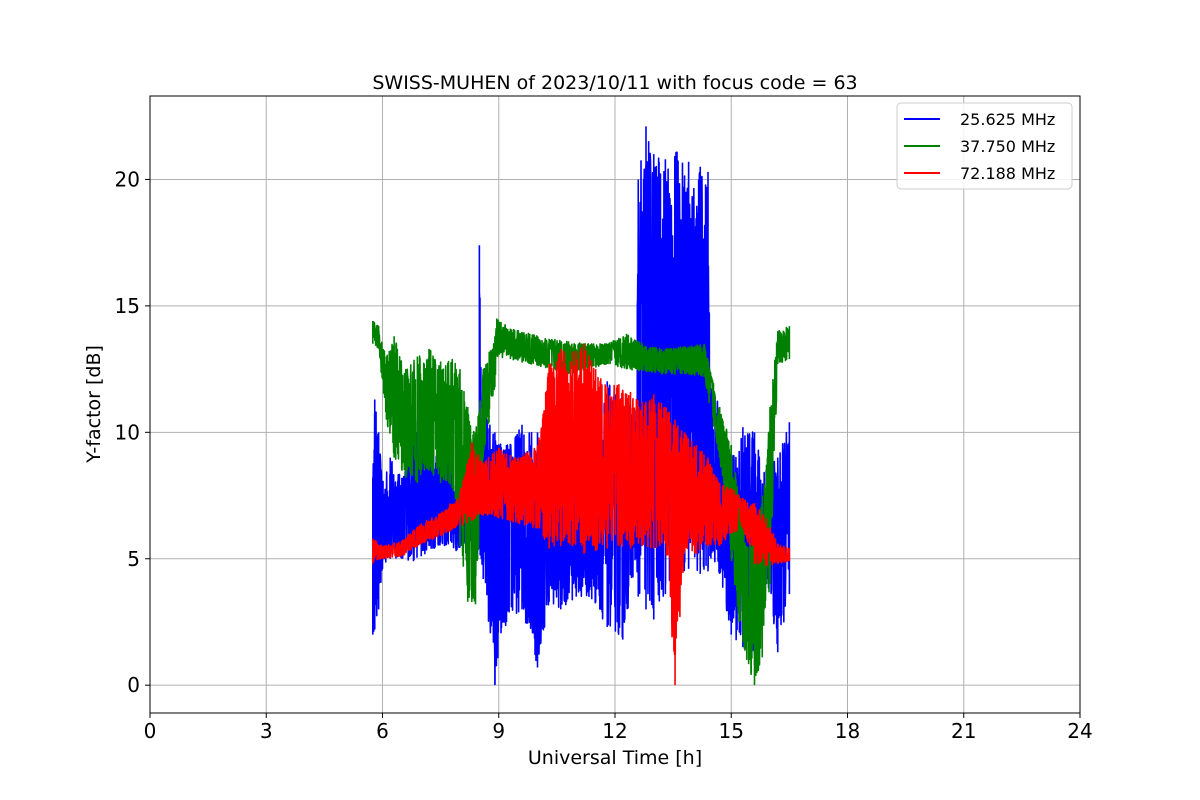 The image size is (1200, 800). What do you see at coordinates (847, 731) in the screenshot?
I see `x-tick-label: 18` at bounding box center [847, 731].